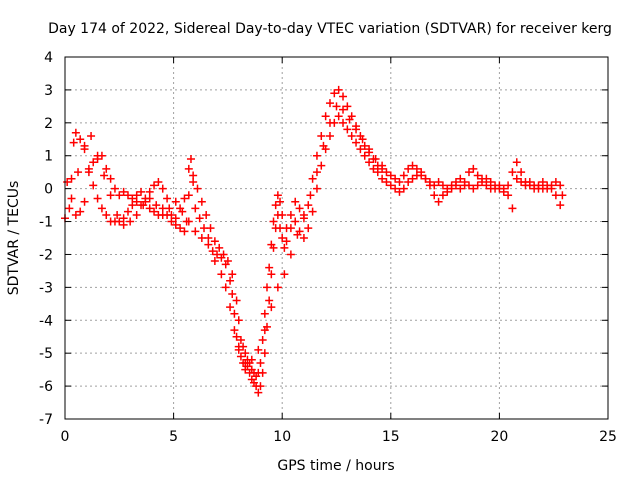  I want to click on x-tick-label: 0, so click(65, 437).